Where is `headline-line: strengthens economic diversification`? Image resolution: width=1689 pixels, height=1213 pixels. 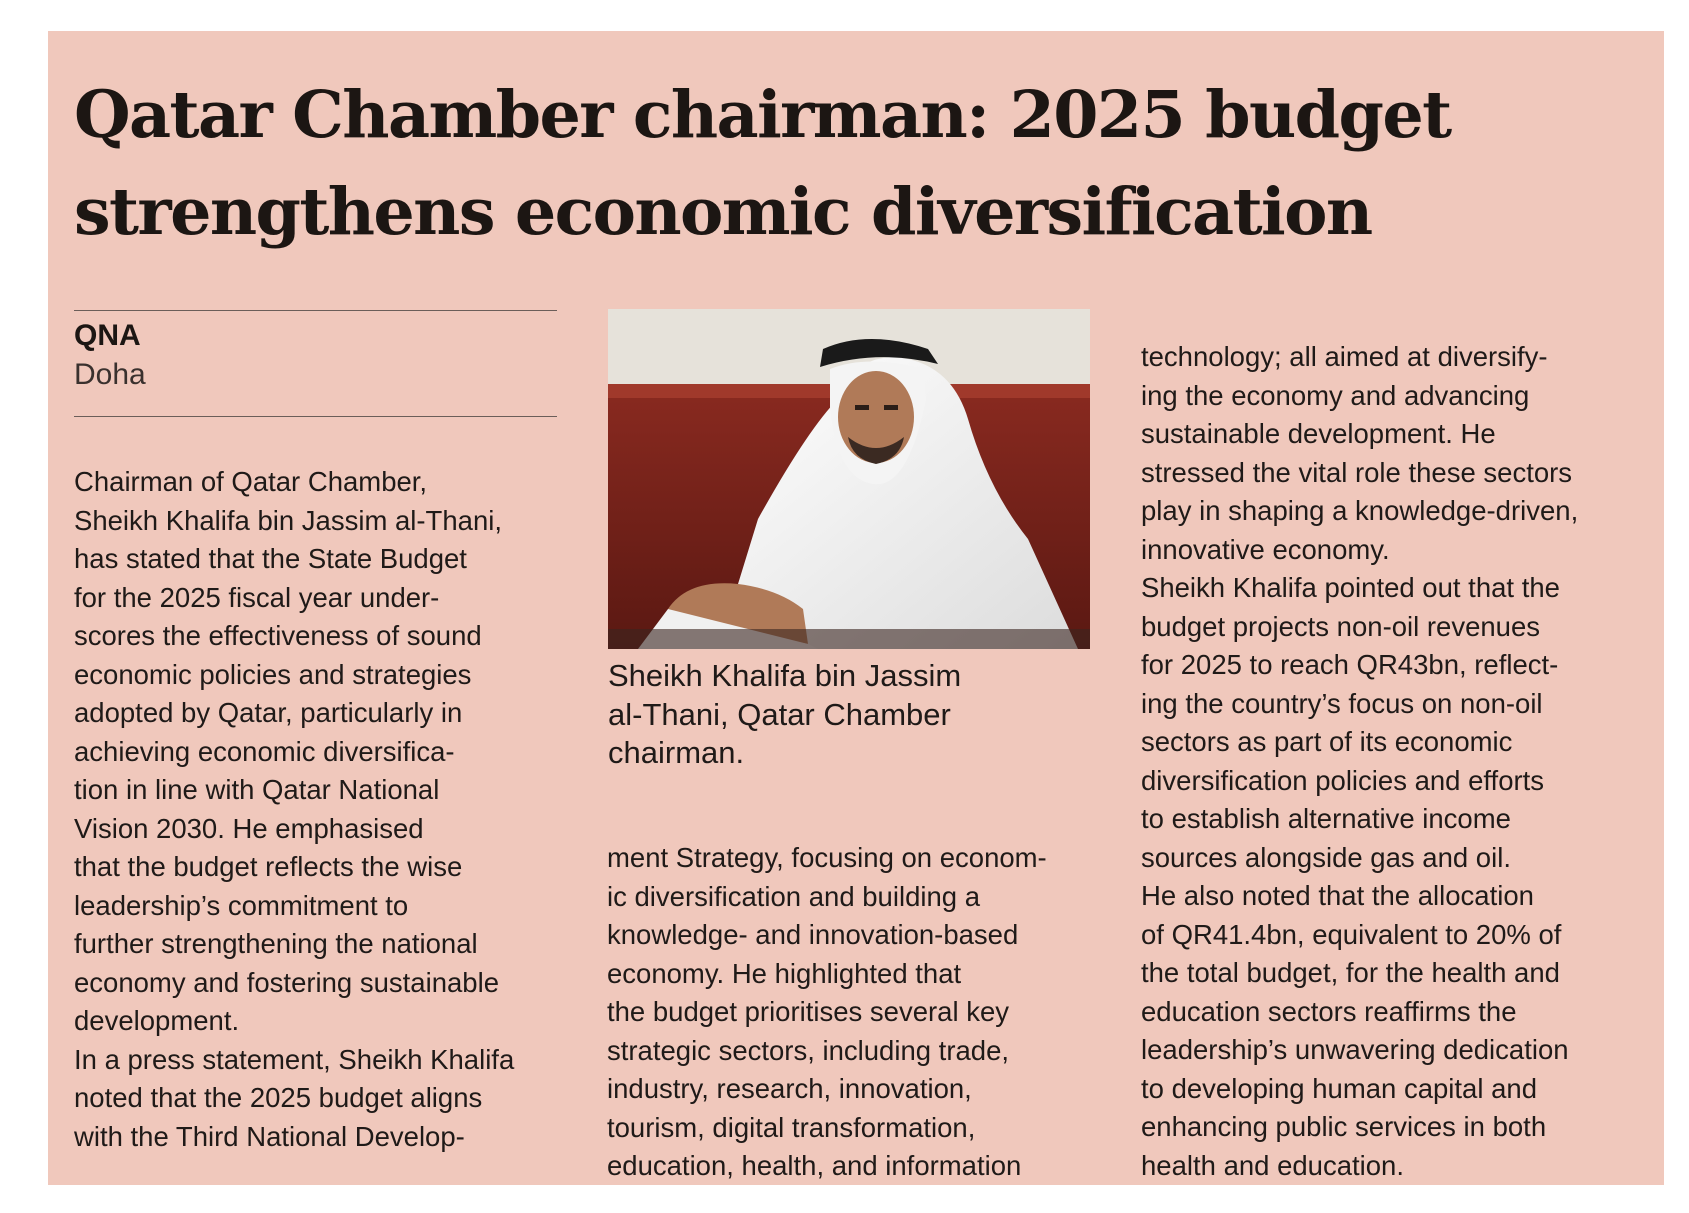 headline-line: strengthens economic diversification is located at coordinates (723, 212).